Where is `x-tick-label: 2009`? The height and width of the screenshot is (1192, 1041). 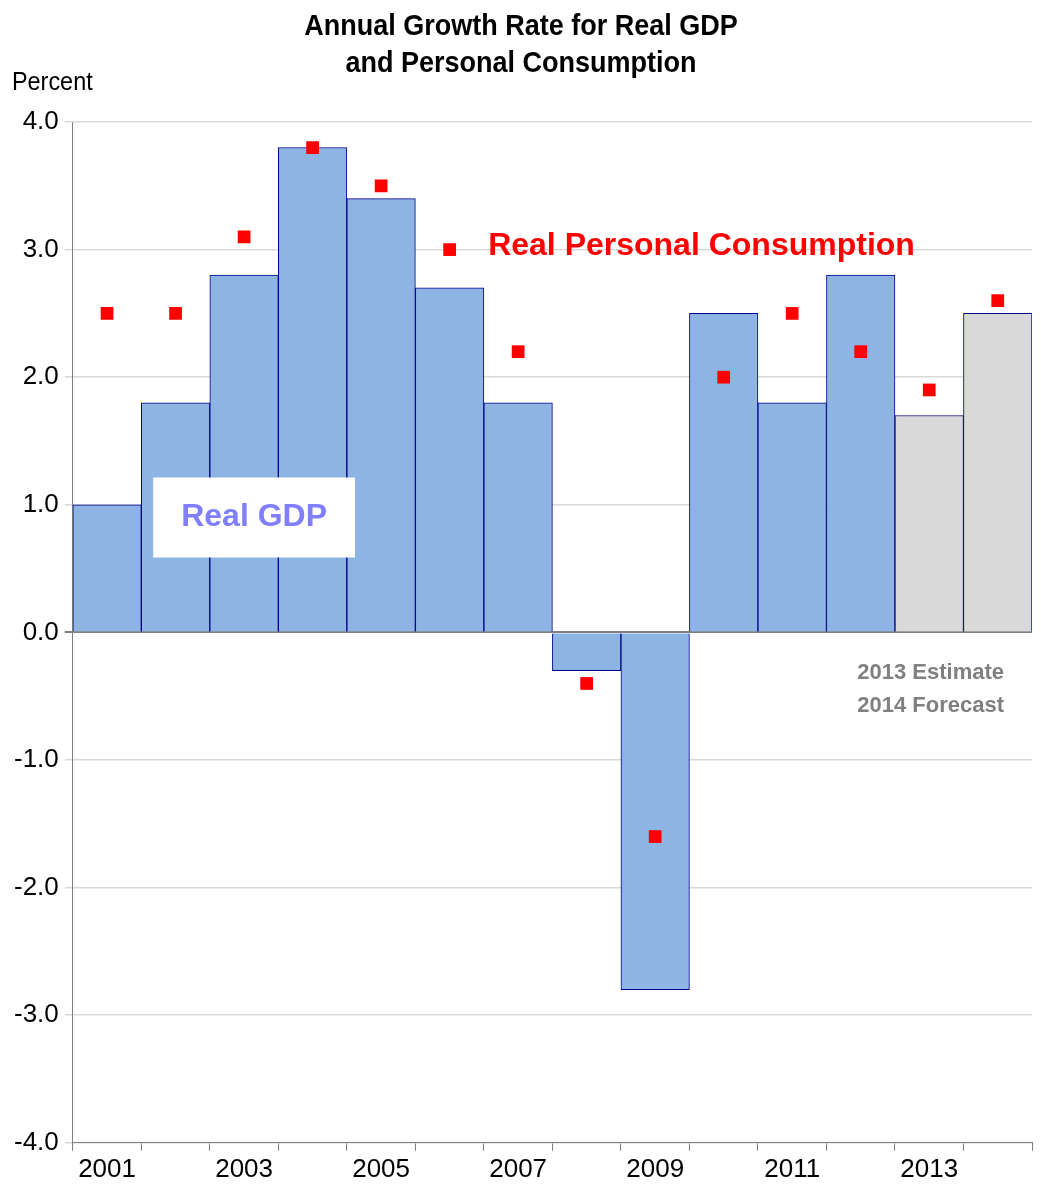 x-tick-label: 2009 is located at coordinates (655, 1167).